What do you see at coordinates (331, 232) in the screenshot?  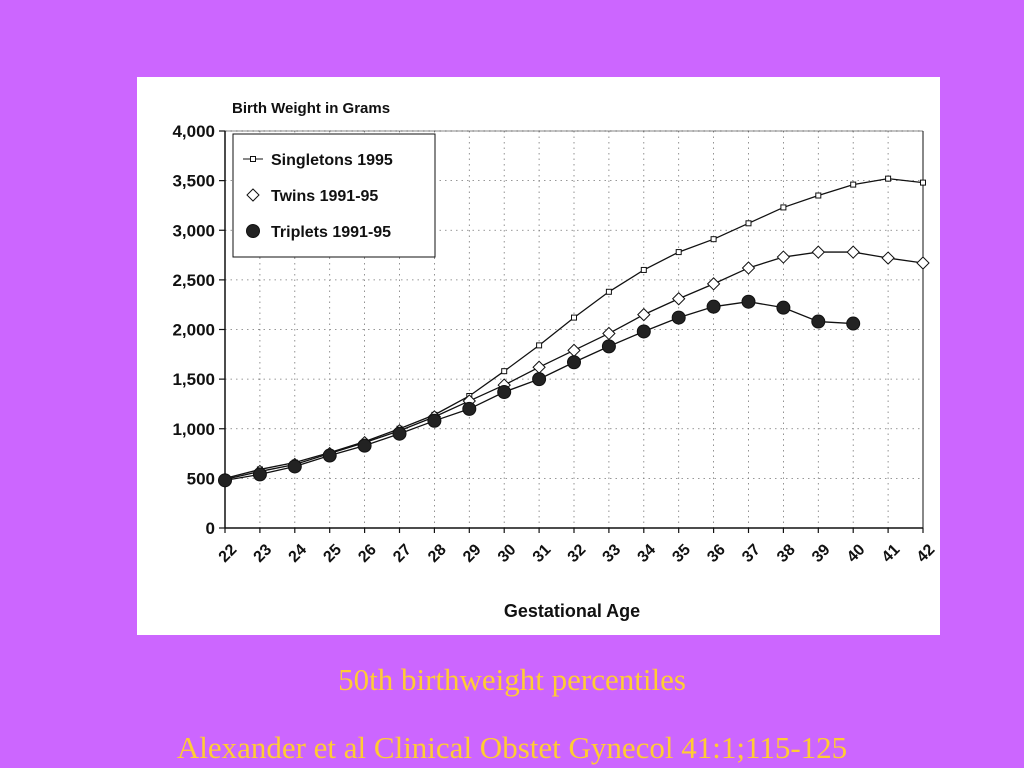 I see `legend-label: Triplets 1991-95` at bounding box center [331, 232].